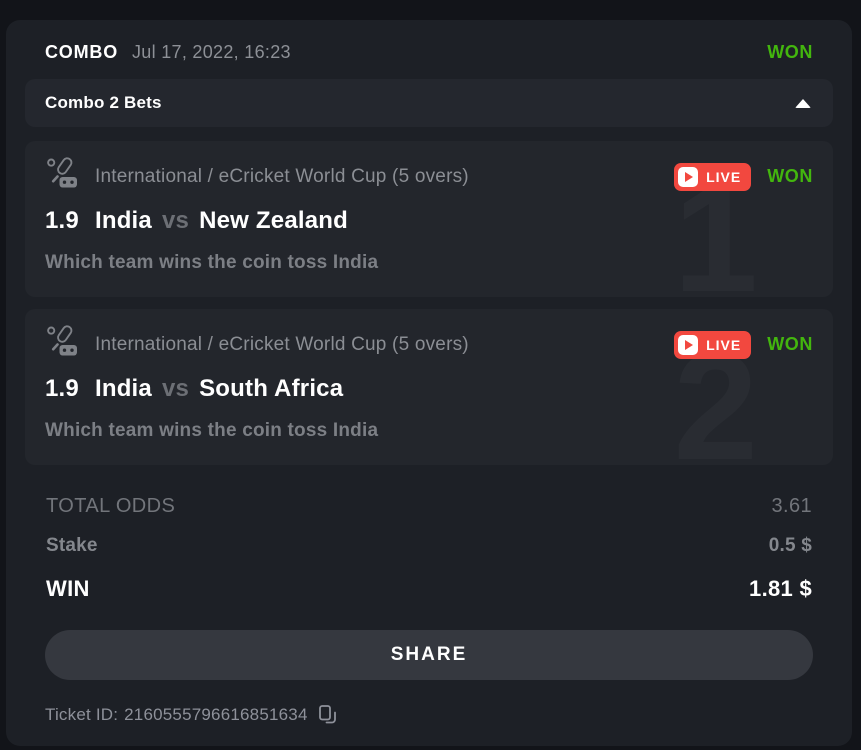 The width and height of the screenshot is (861, 750). Describe the element at coordinates (429, 103) in the screenshot. I see `combo-group-toggle: Combo 2 Bets` at that location.